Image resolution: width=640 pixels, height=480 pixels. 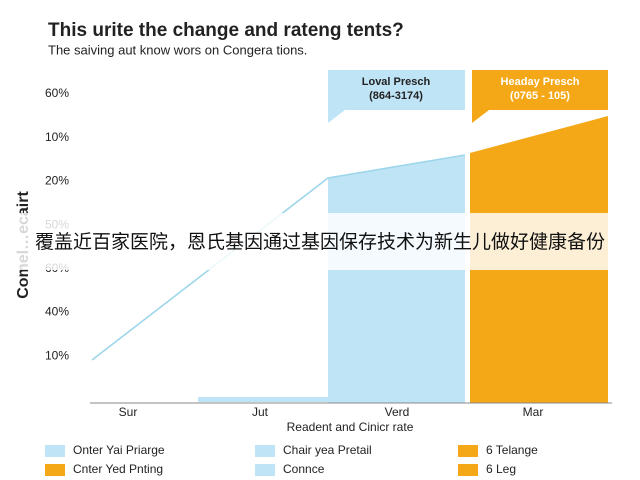 What do you see at coordinates (304, 469) in the screenshot?
I see `legend-label: Connce` at bounding box center [304, 469].